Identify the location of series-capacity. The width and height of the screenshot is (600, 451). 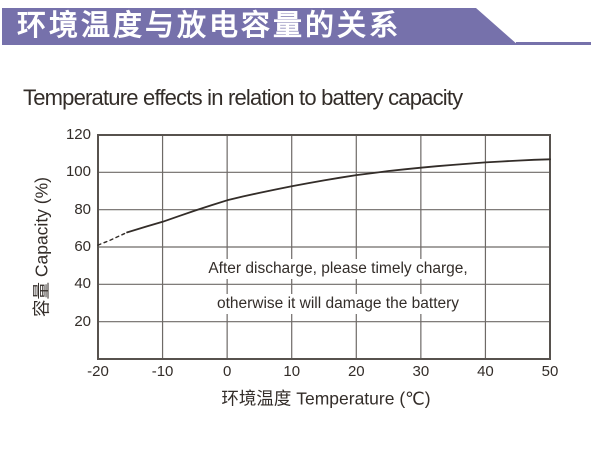
(338, 196).